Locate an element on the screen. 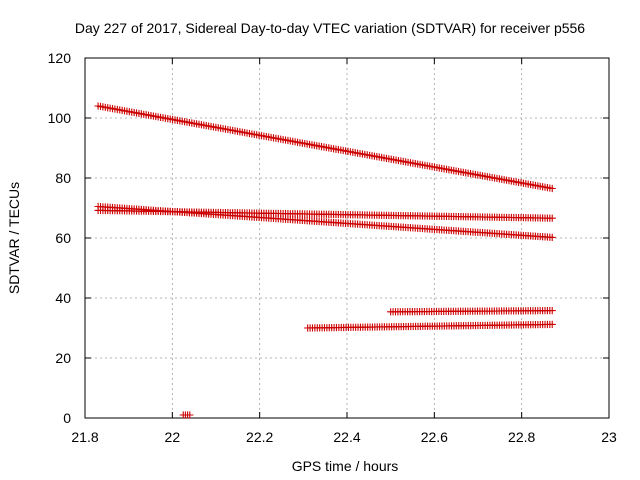 This screenshot has width=640, height=480. x-tick-label: 22.2 is located at coordinates (259, 437).